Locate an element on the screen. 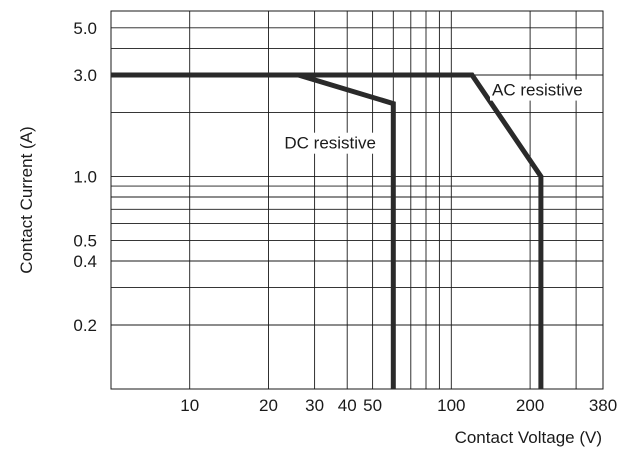  x-tick-label: 380 is located at coordinates (603, 405).